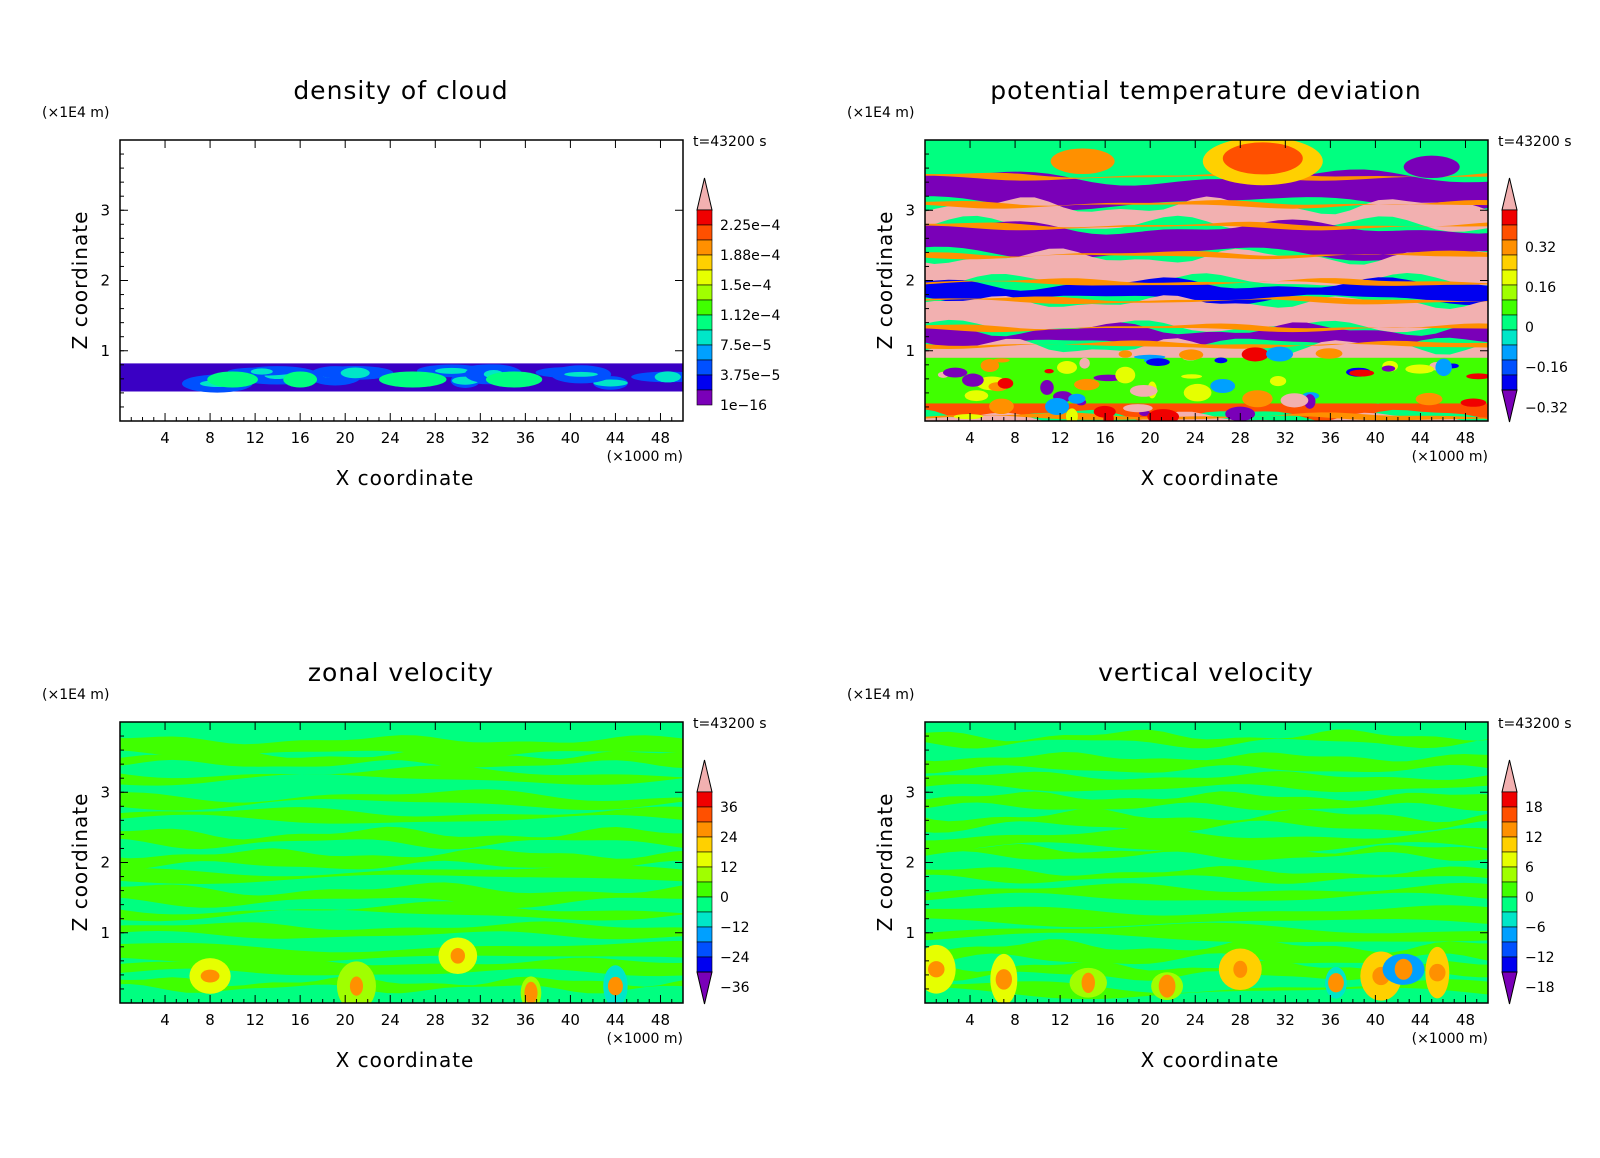 This screenshot has width=1600, height=1158. What do you see at coordinates (880, 113) in the screenshot?
I see `y-unit-label: (×1E4 m)` at bounding box center [880, 113].